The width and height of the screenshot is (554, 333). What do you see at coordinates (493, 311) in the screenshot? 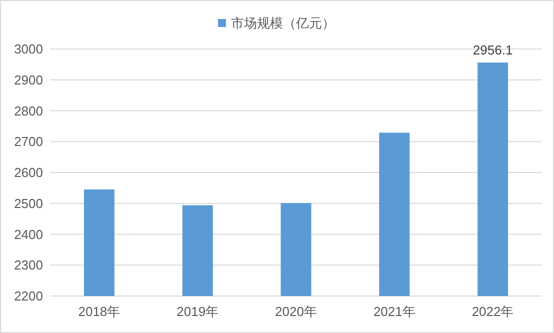
I see `x-tick-label: 2022年` at bounding box center [493, 311].